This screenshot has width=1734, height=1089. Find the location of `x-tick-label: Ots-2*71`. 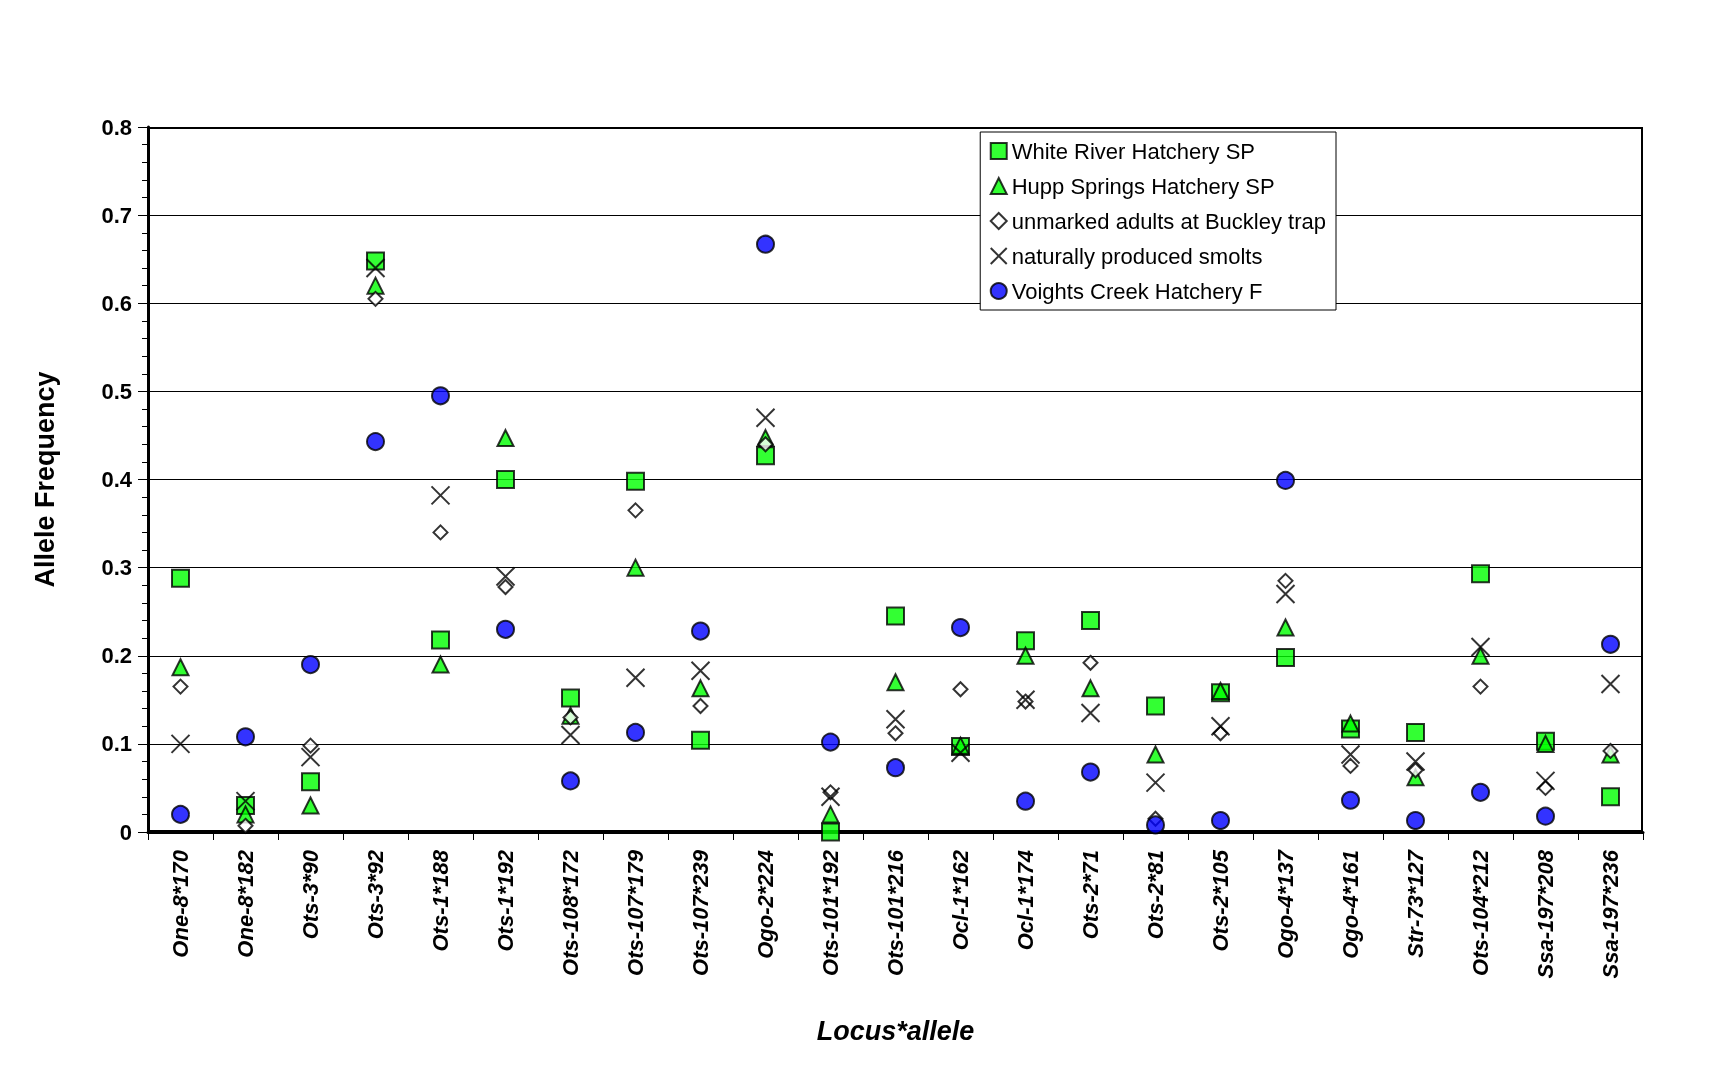

x-tick-label: Ots-2*71 is located at coordinates (1090, 895).